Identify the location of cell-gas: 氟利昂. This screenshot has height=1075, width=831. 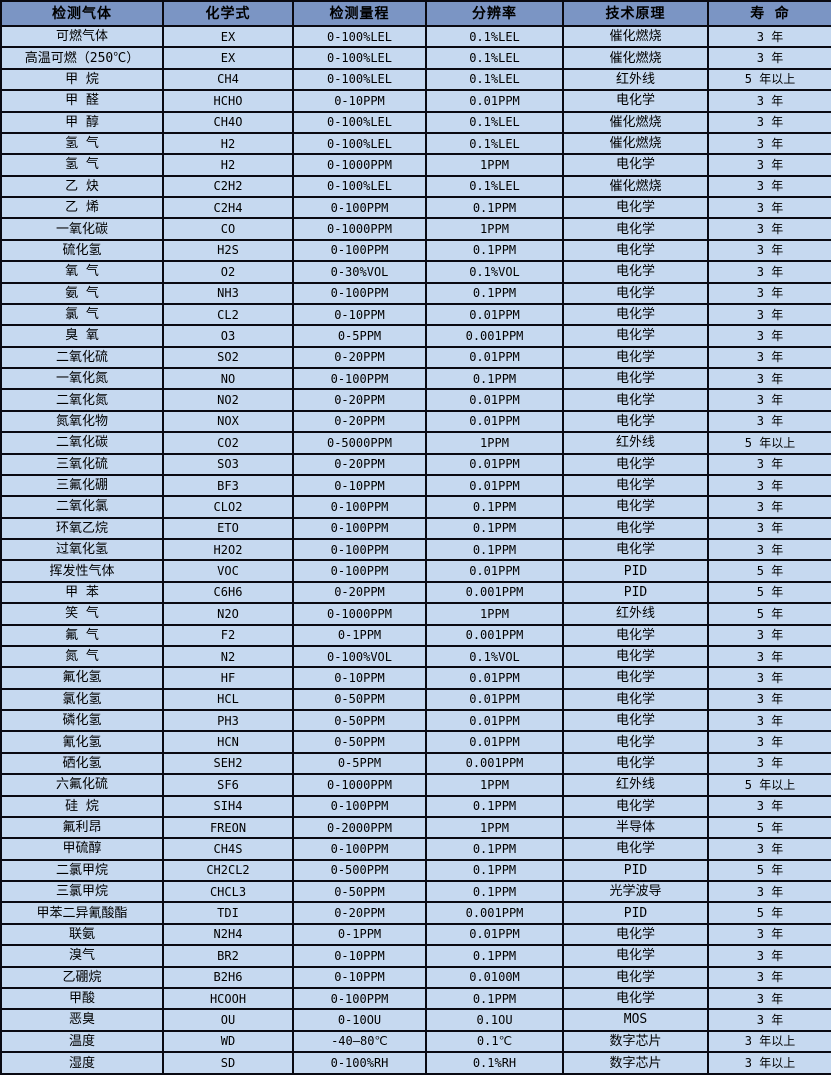
(82, 827).